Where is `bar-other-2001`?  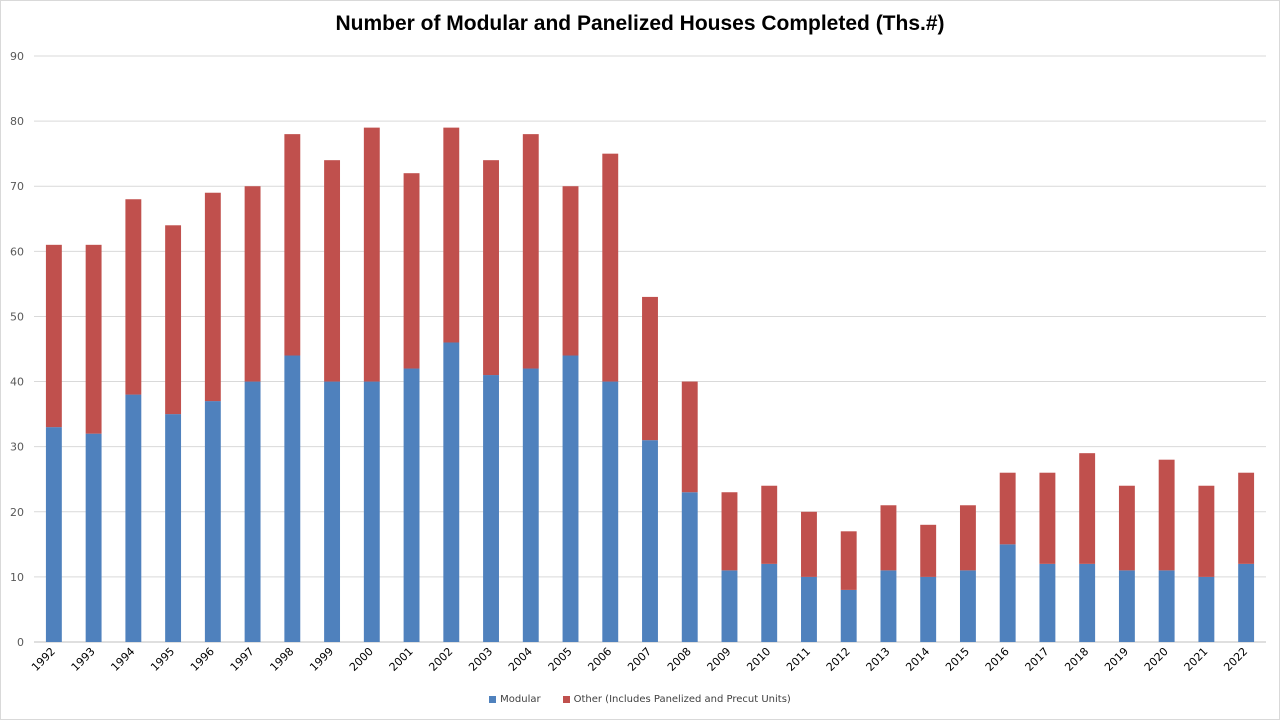
bar-other-2001 is located at coordinates (411, 271).